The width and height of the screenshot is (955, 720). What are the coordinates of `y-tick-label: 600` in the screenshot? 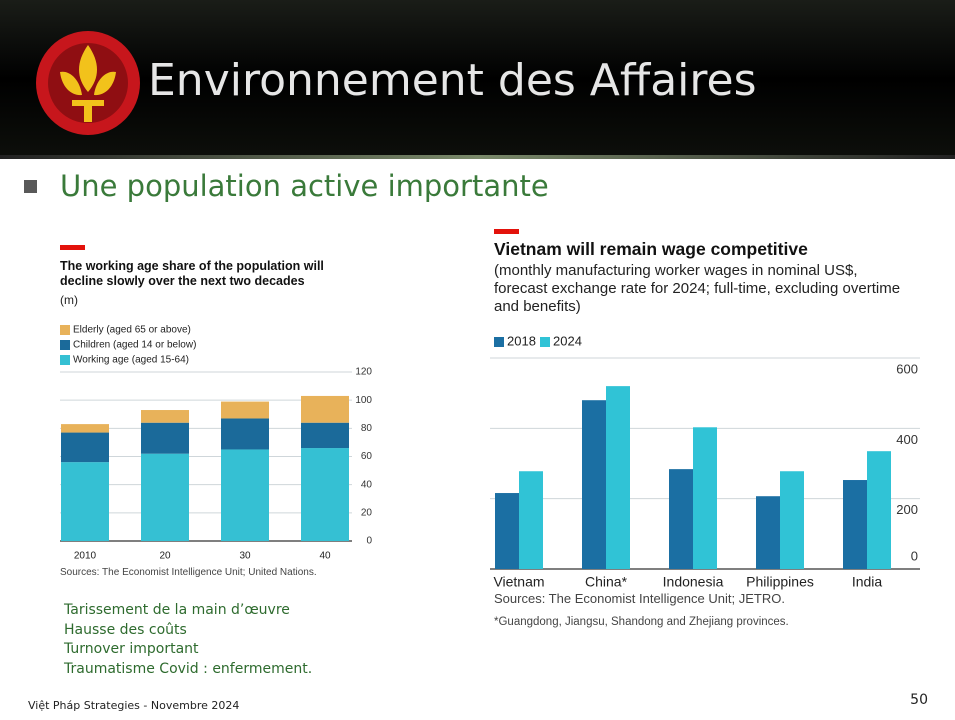 It's located at (907, 368).